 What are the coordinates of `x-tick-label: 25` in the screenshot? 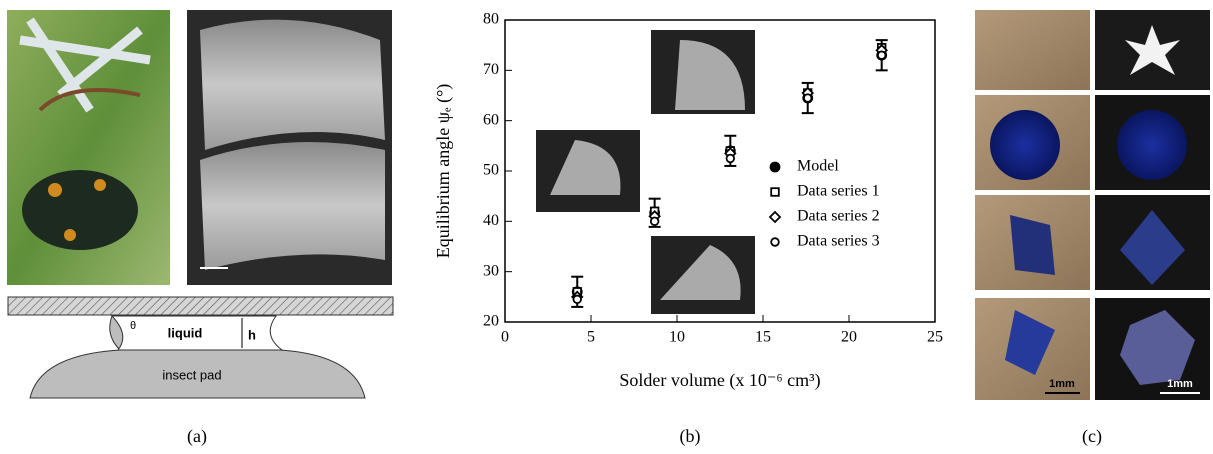 It's located at (935, 337).